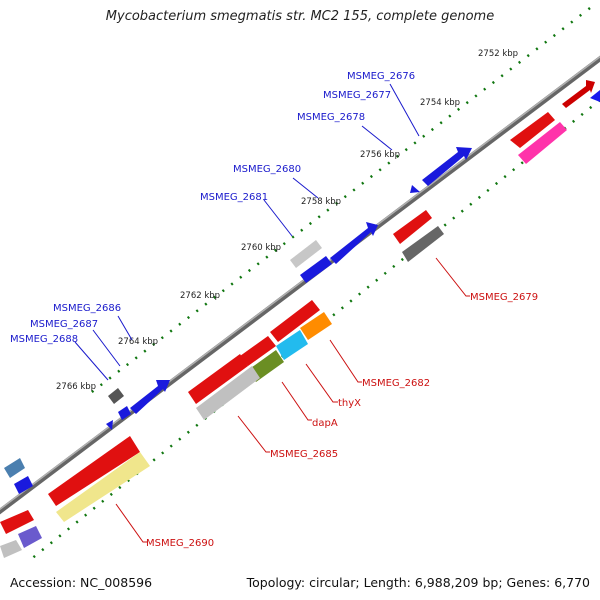  What do you see at coordinates (498, 54) in the screenshot?
I see `kbp-label: 2752 kbp` at bounding box center [498, 54].